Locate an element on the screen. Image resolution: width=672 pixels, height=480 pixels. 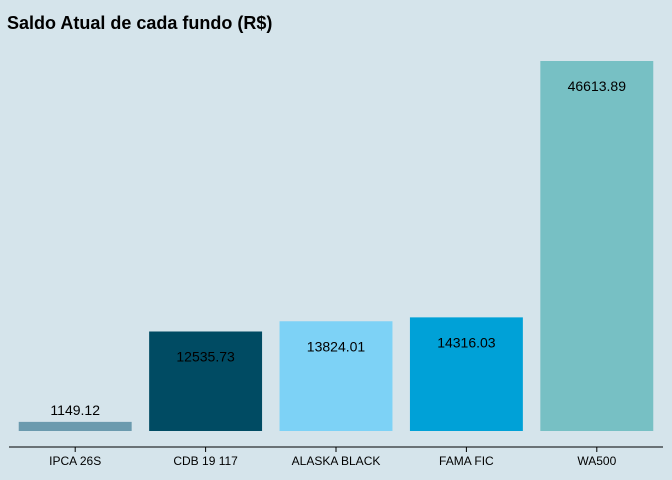
x-tick-label: ALASKA BLACK is located at coordinates (336, 461).